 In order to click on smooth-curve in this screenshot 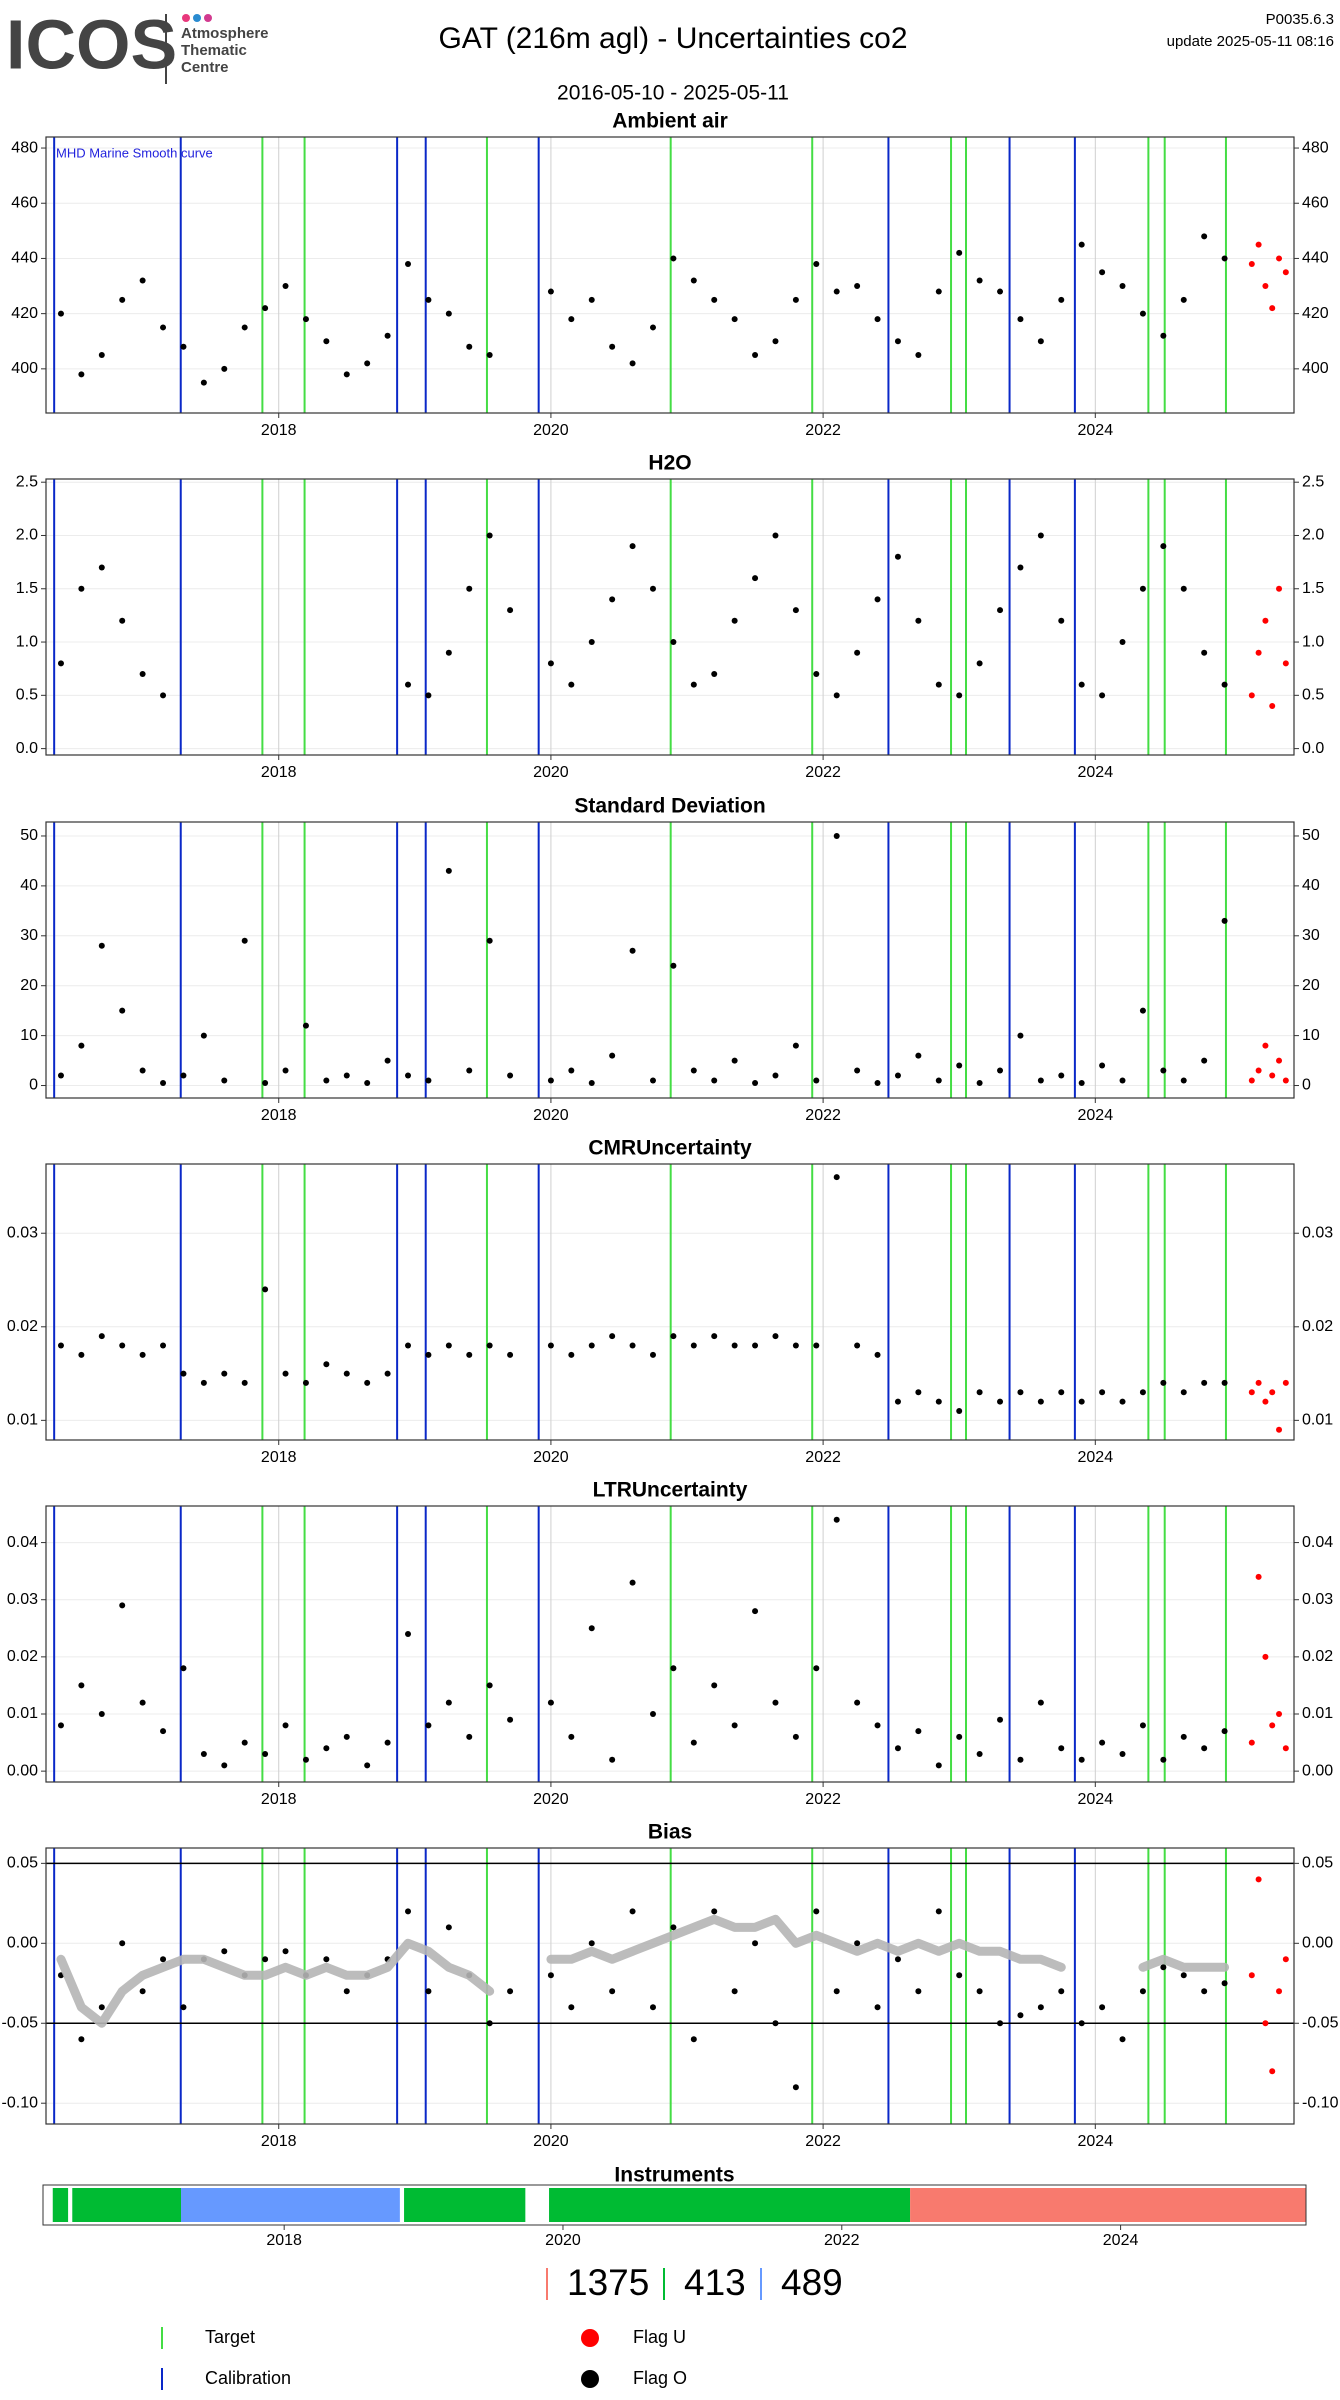, I will do `click(643, 1971)`.